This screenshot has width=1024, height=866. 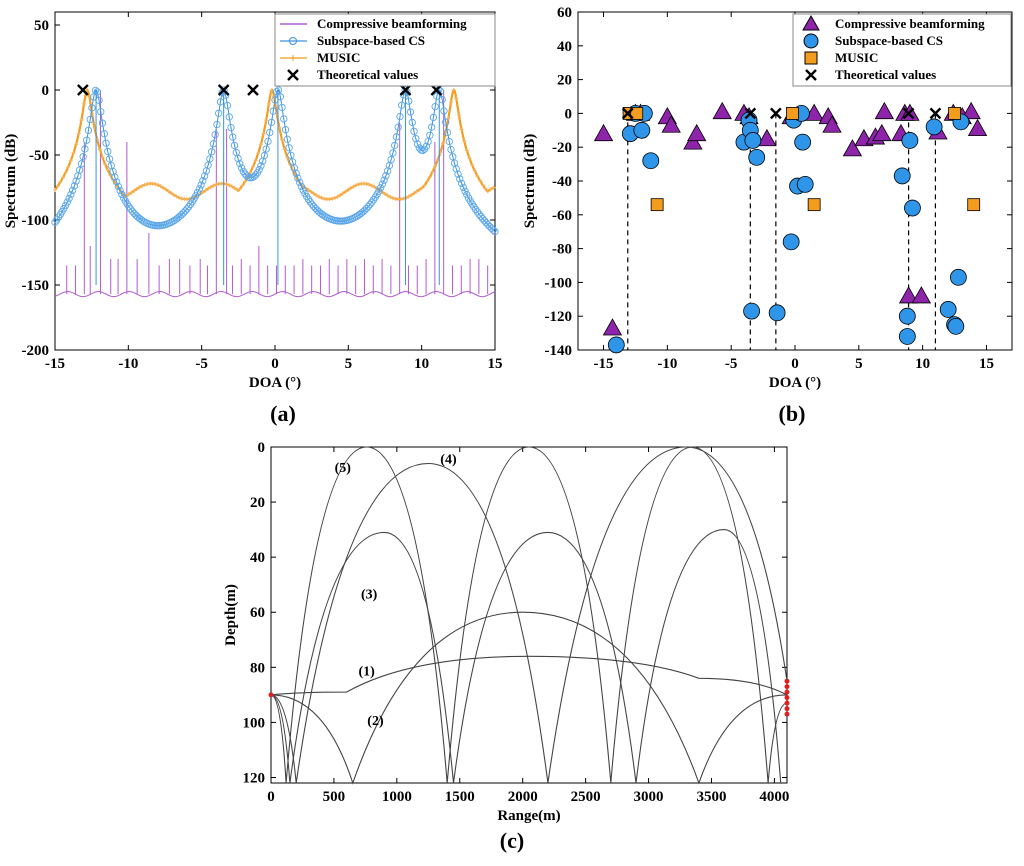 What do you see at coordinates (856, 57) in the screenshot?
I see `legend-label: MUSIC` at bounding box center [856, 57].